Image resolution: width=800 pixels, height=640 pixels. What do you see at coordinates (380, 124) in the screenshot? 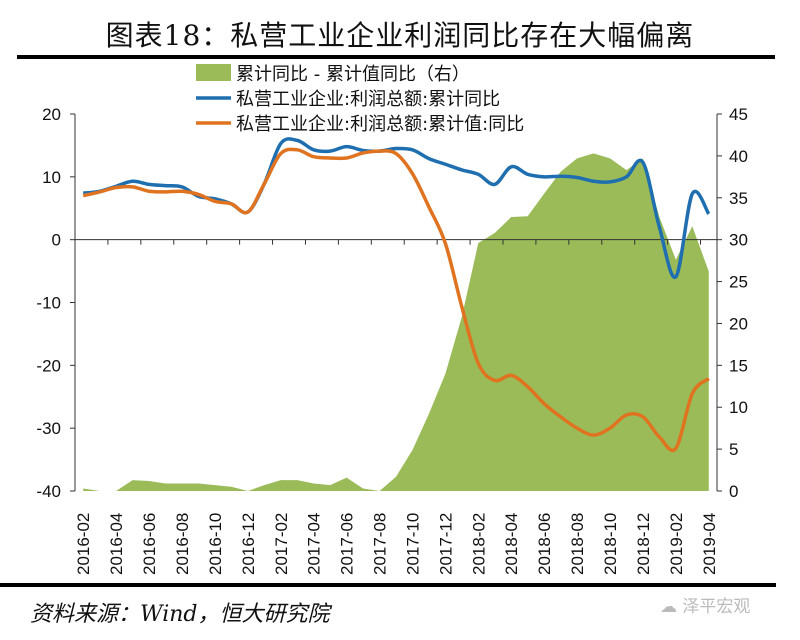
I see `legend-label-orange: 私营工业企业:利润总额:累计值:同比` at bounding box center [380, 124].